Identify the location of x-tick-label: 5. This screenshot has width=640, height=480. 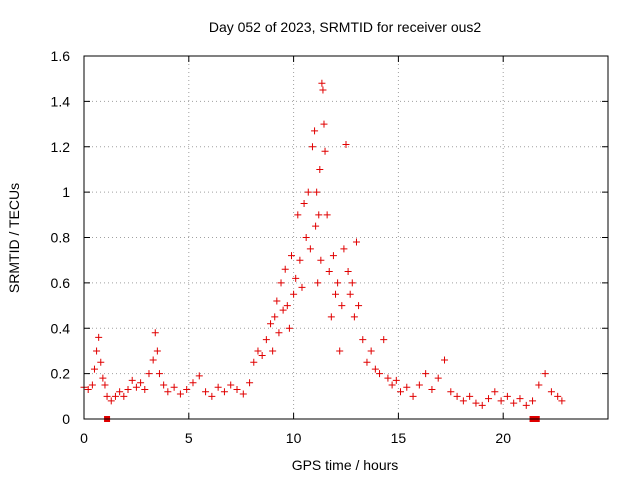
(189, 438).